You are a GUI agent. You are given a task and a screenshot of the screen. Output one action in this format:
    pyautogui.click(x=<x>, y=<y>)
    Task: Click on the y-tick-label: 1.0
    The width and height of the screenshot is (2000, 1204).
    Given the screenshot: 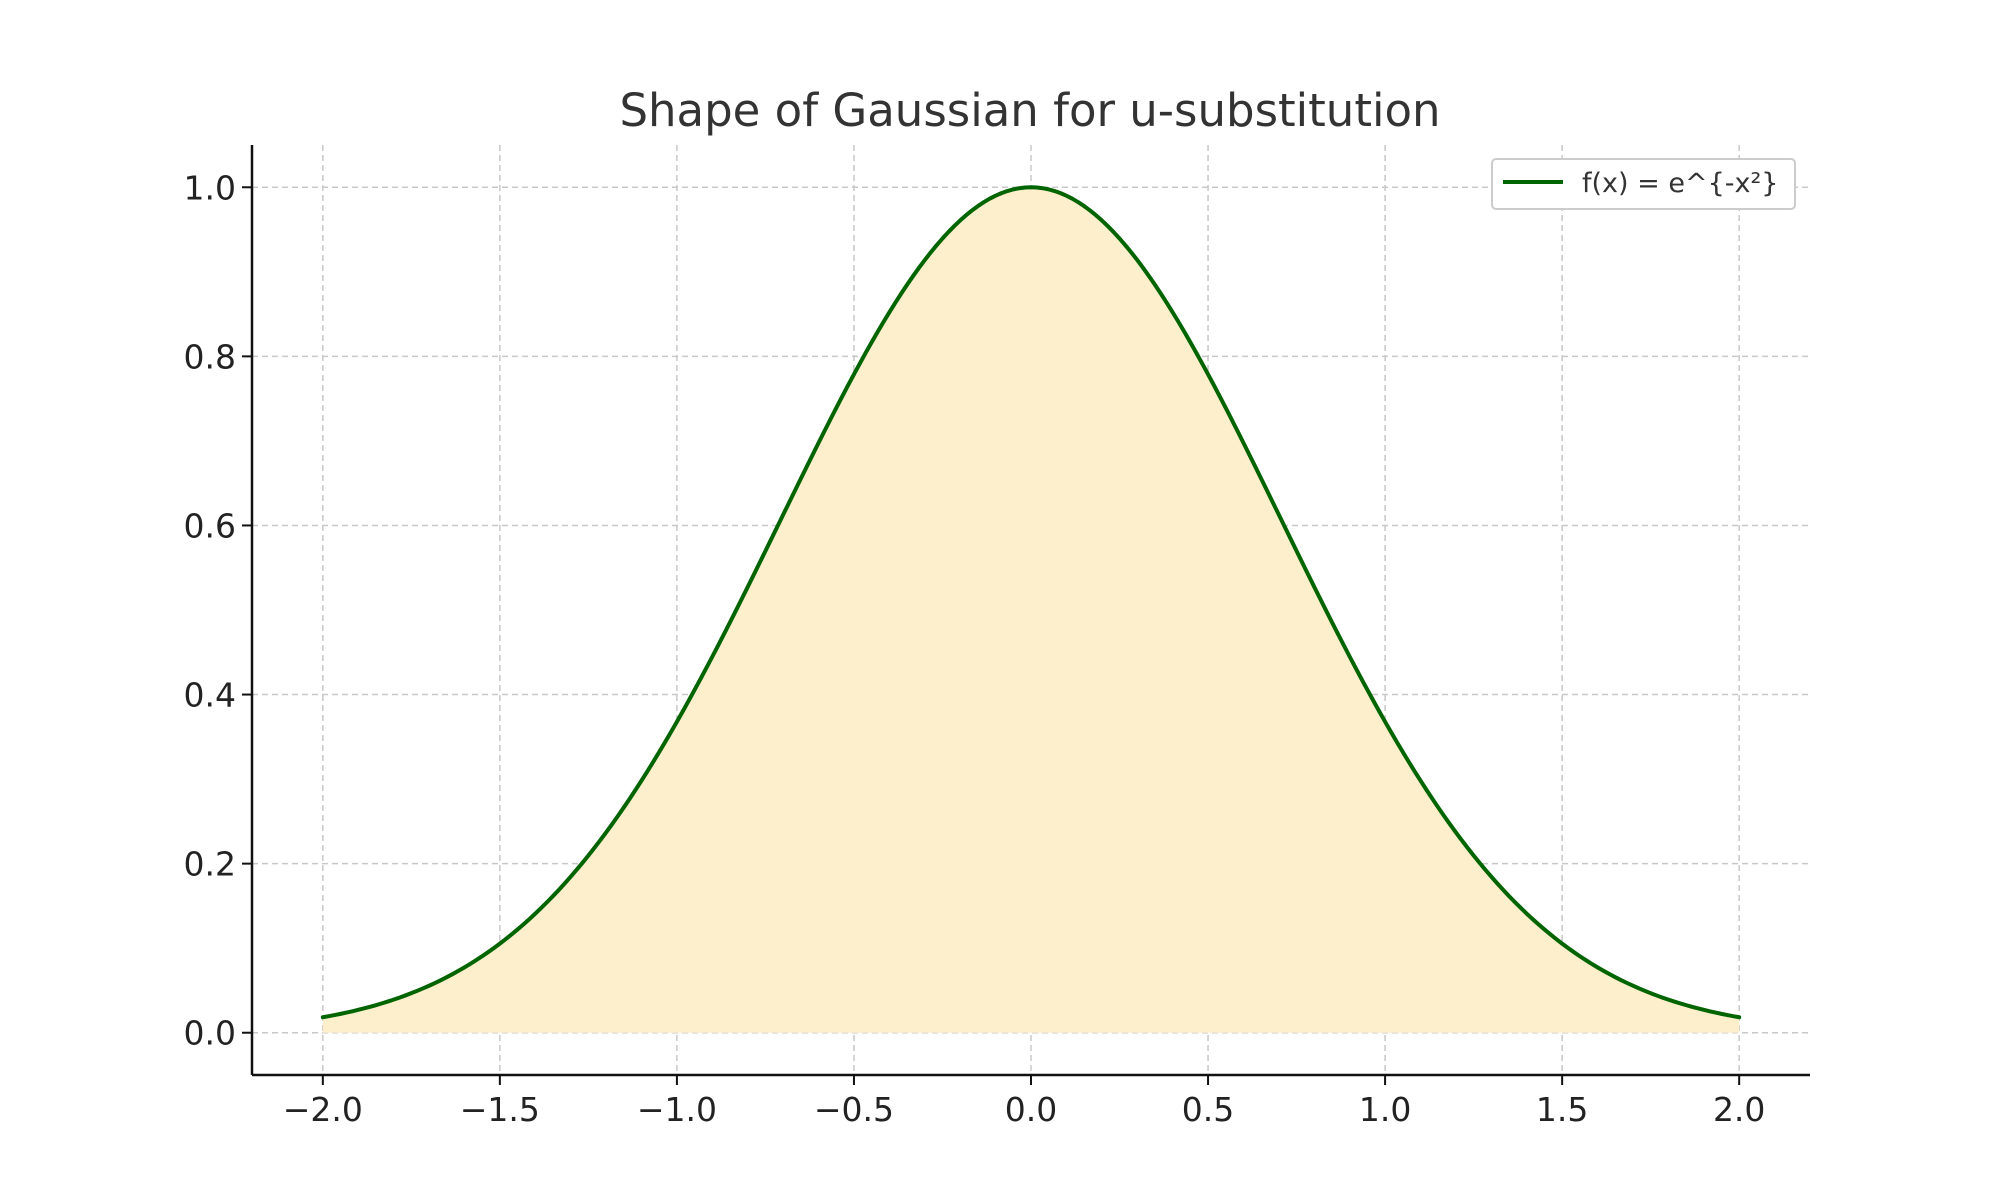 What is the action you would take?
    pyautogui.click(x=210, y=187)
    